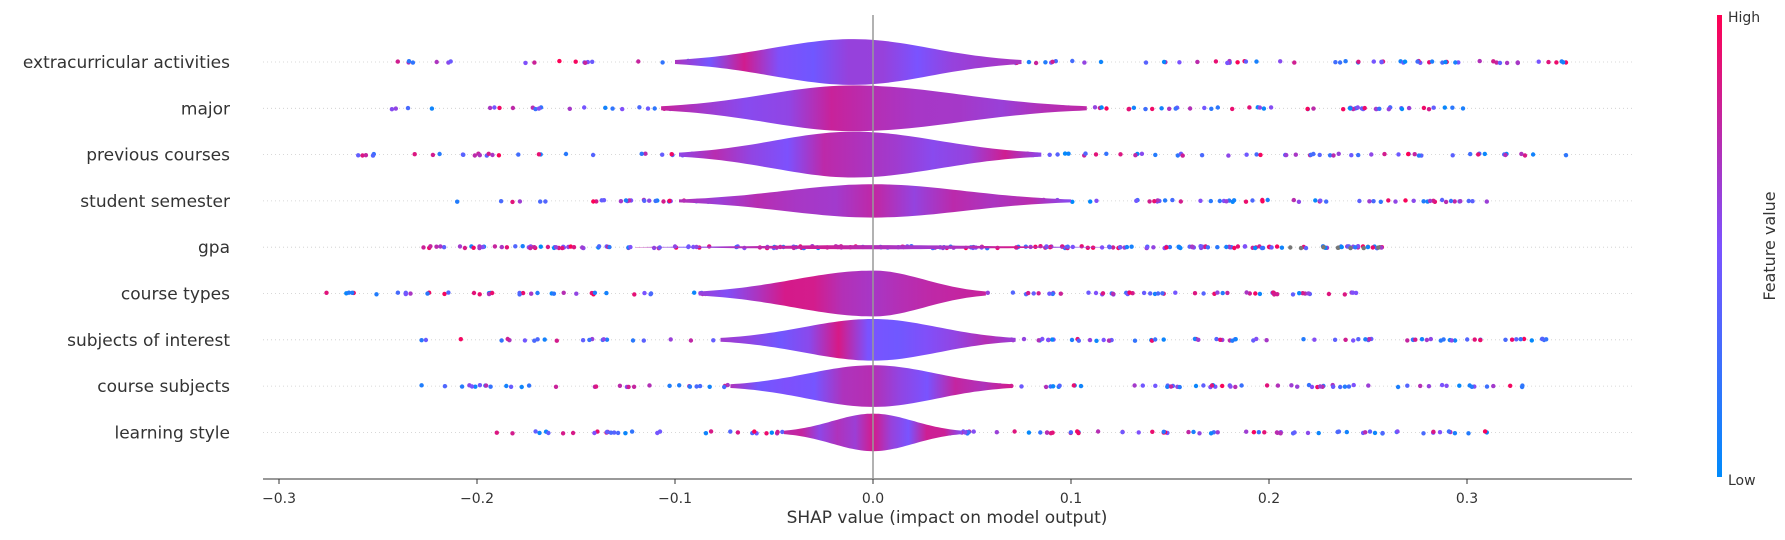 Image resolution: width=1785 pixels, height=540 pixels. Describe the element at coordinates (175, 295) in the screenshot. I see `feature-label-5: course types` at that location.